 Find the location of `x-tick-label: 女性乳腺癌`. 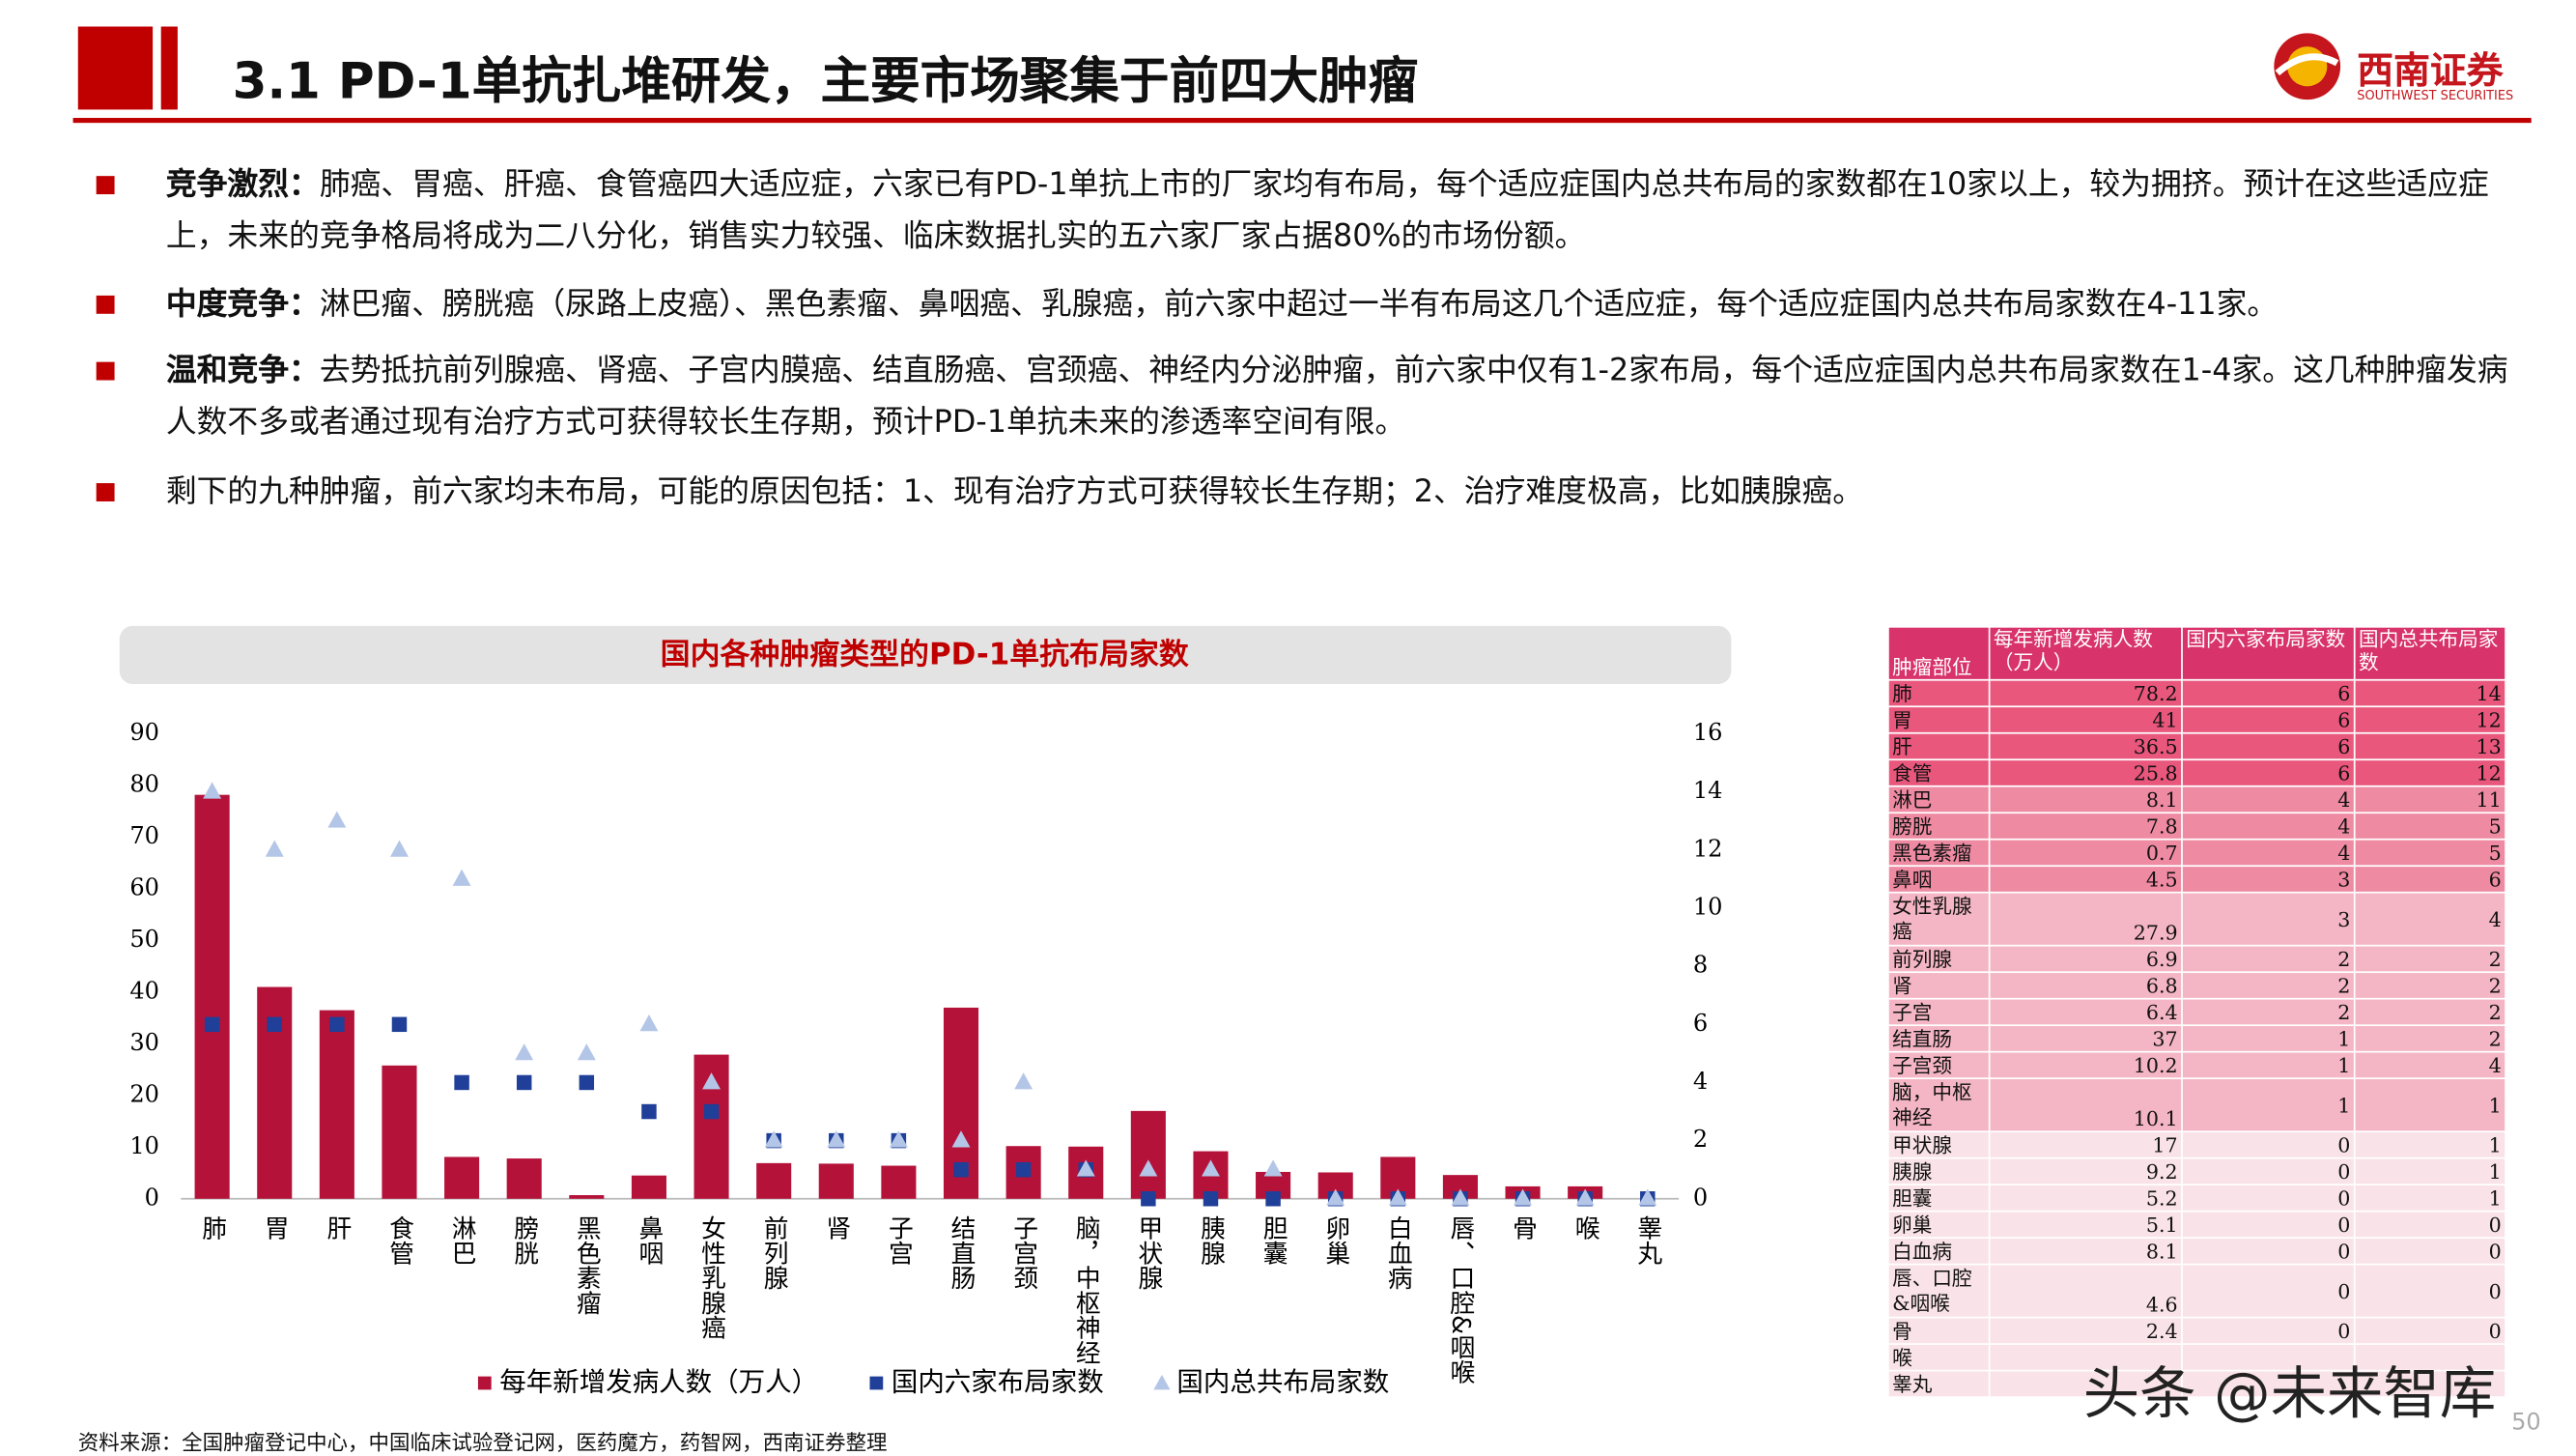

x-tick-label: 女性乳腺癌 is located at coordinates (711, 1277).